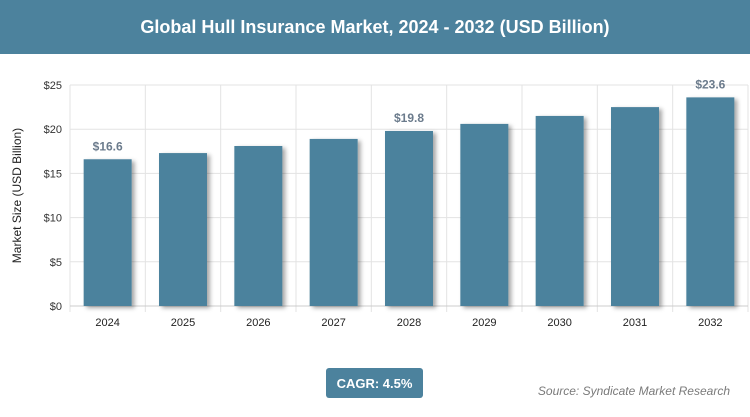  Describe the element at coordinates (53, 86) in the screenshot. I see `y-tick-label: $25` at that location.